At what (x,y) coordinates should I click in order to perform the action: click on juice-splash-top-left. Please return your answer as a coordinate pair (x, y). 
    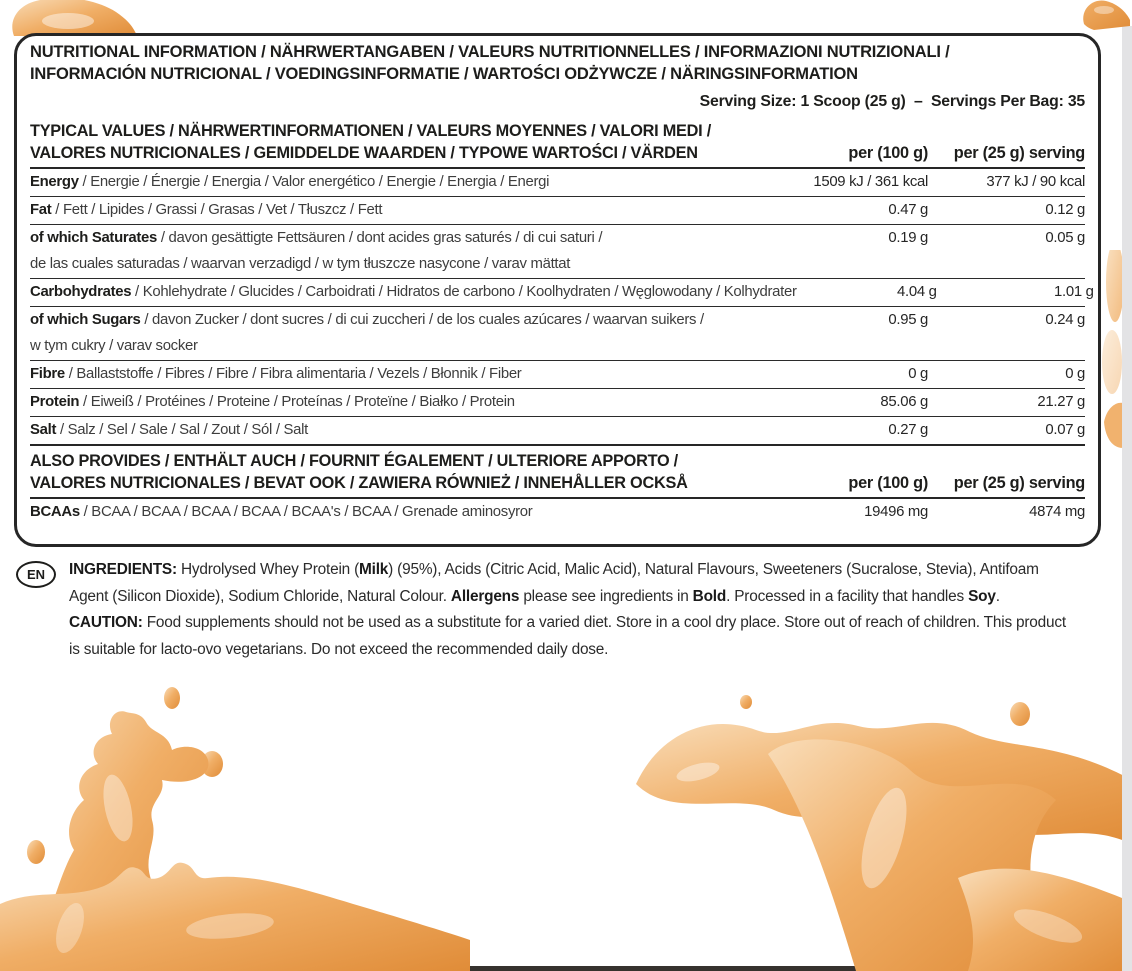
    Looking at the image, I should click on (74, 18).